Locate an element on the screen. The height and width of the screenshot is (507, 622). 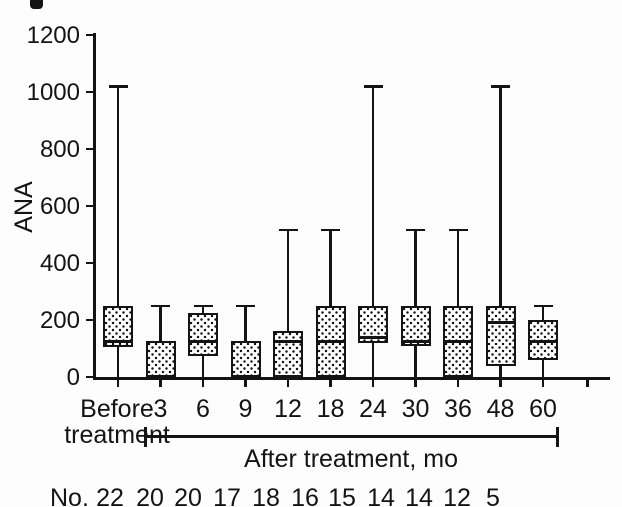
n-row-label: No. is located at coordinates (69, 495).